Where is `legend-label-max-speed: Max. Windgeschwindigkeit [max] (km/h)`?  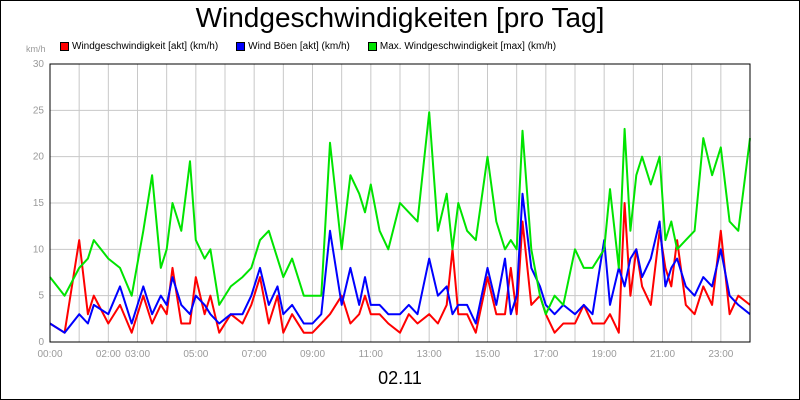 legend-label-max-speed: Max. Windgeschwindigkeit [max] (km/h) is located at coordinates (468, 46).